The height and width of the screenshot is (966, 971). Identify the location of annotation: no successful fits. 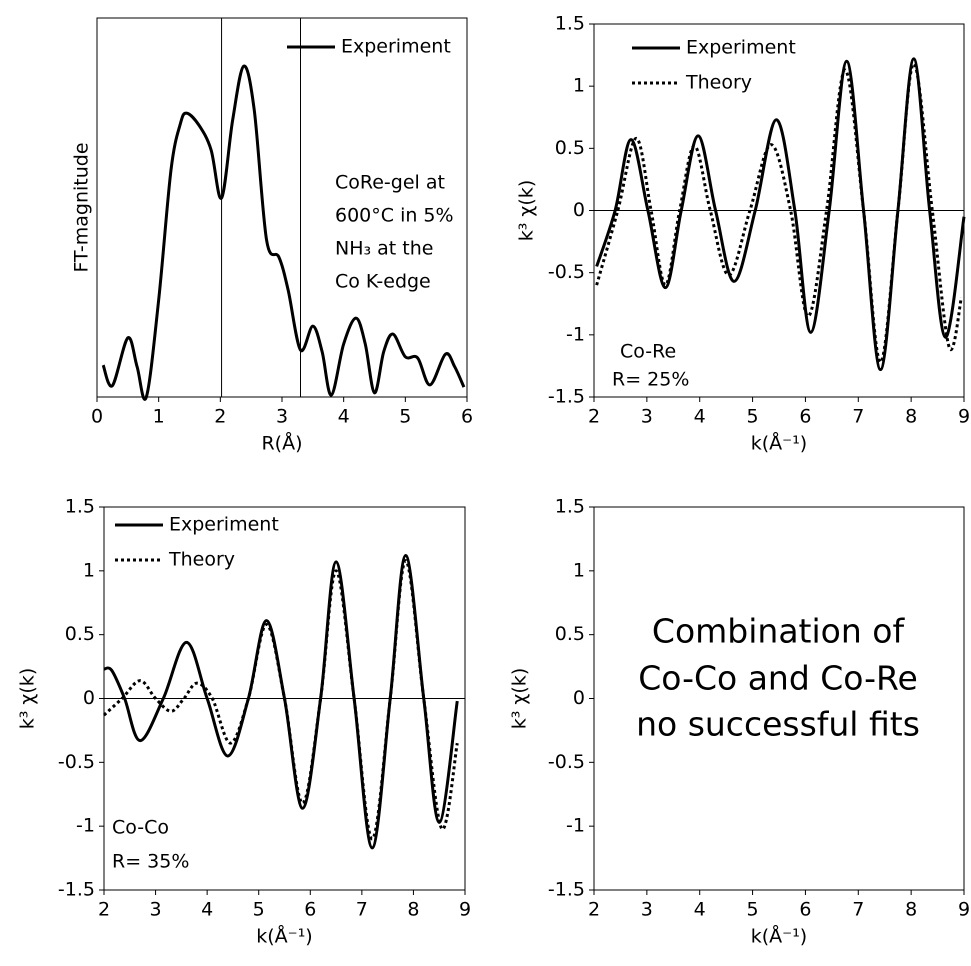
(778, 724).